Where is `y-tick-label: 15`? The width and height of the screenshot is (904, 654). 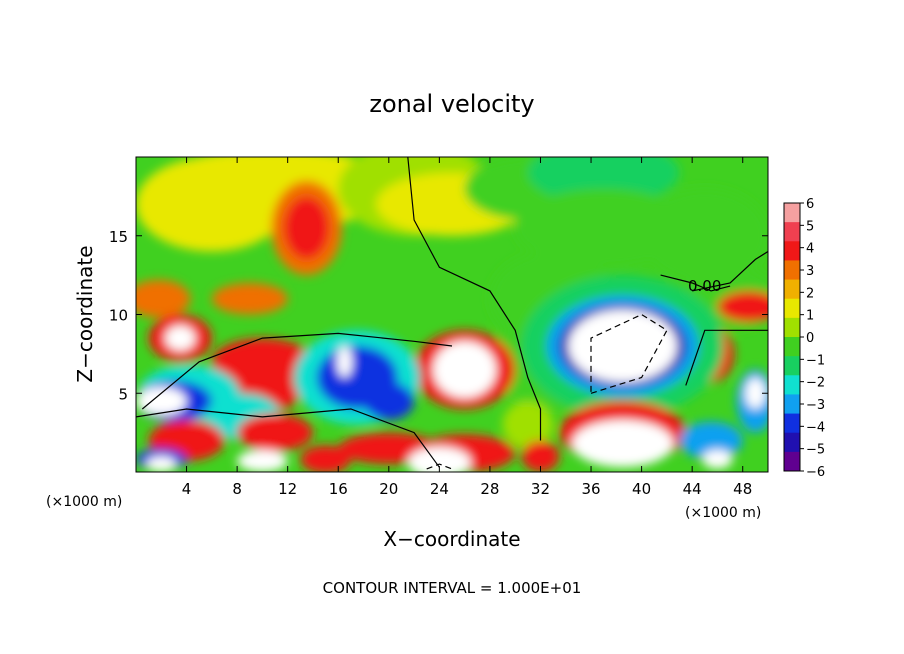 y-tick-label: 15 is located at coordinates (118, 237).